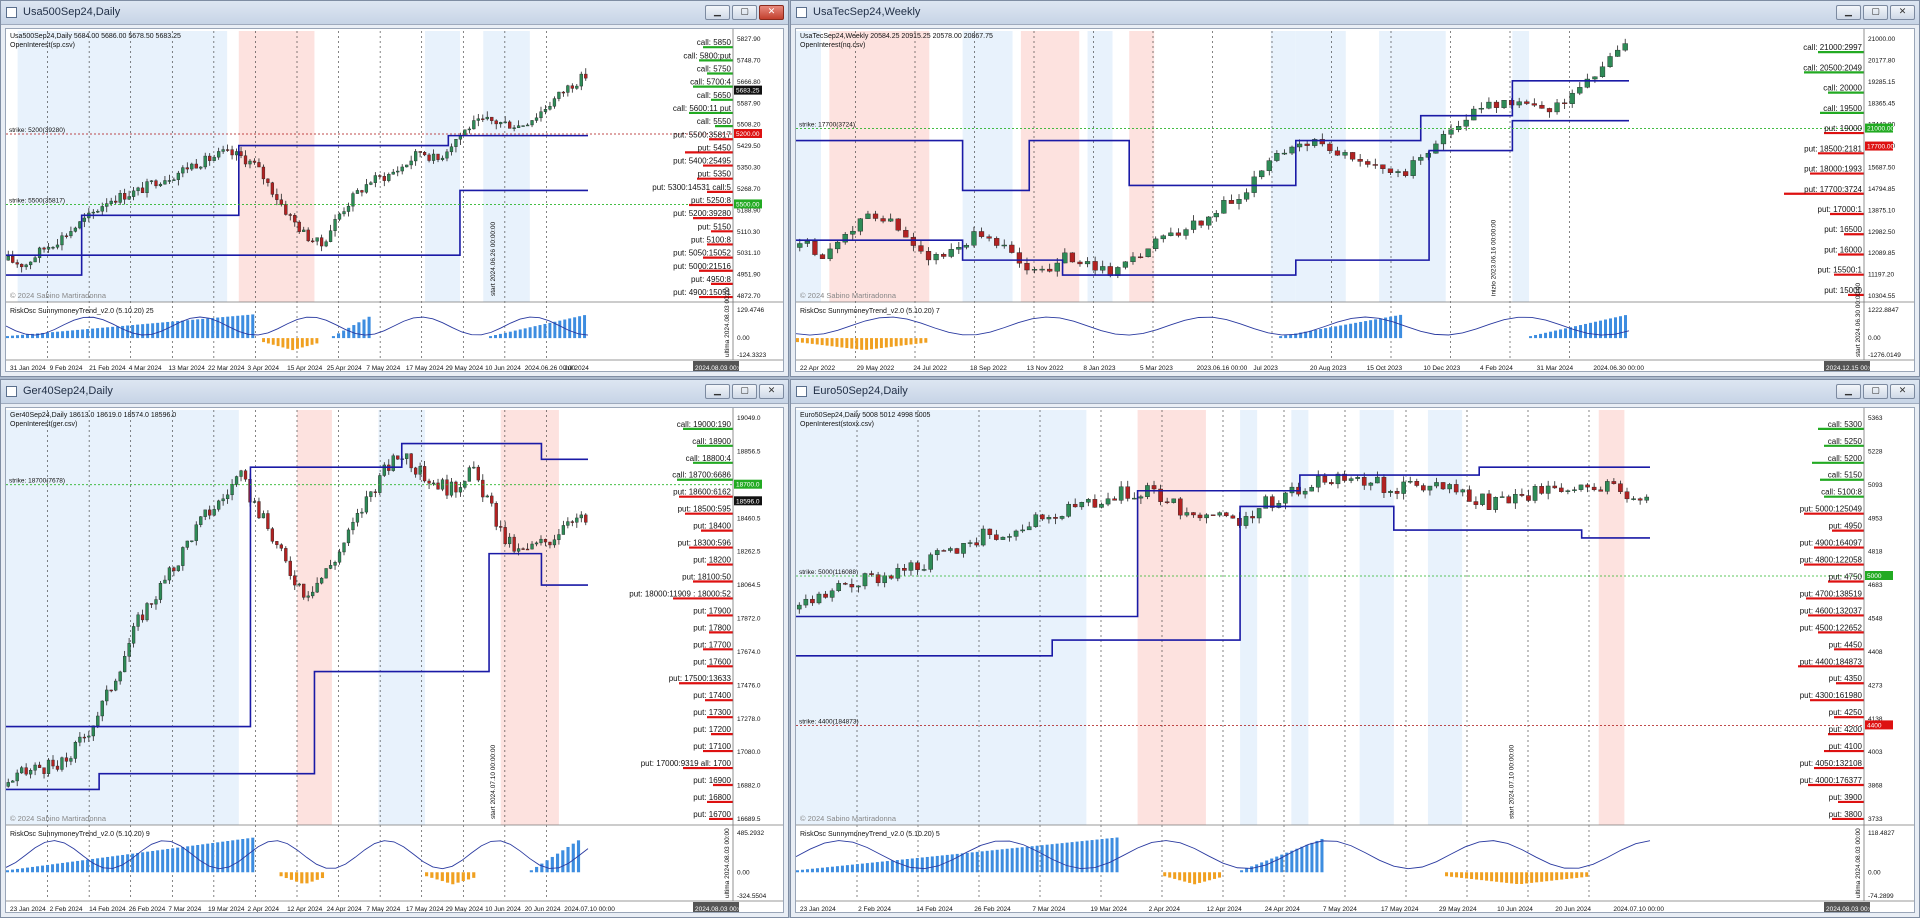 Image resolution: width=1920 pixels, height=918 pixels. Describe the element at coordinates (145, 368) in the screenshot. I see `date-tick: 4 Mar 2024` at that location.